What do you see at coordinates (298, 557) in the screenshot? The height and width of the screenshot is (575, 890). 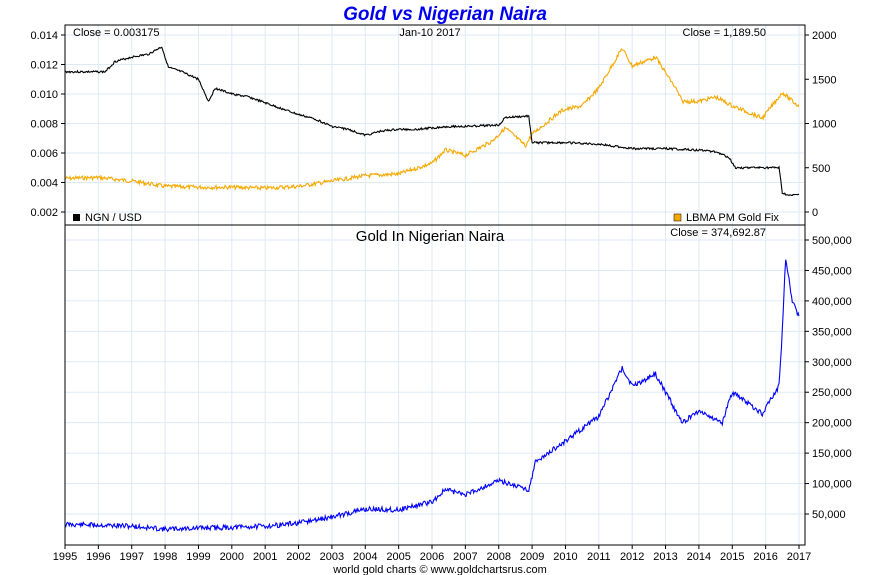 I see `x-tick-label: 2002` at bounding box center [298, 557].